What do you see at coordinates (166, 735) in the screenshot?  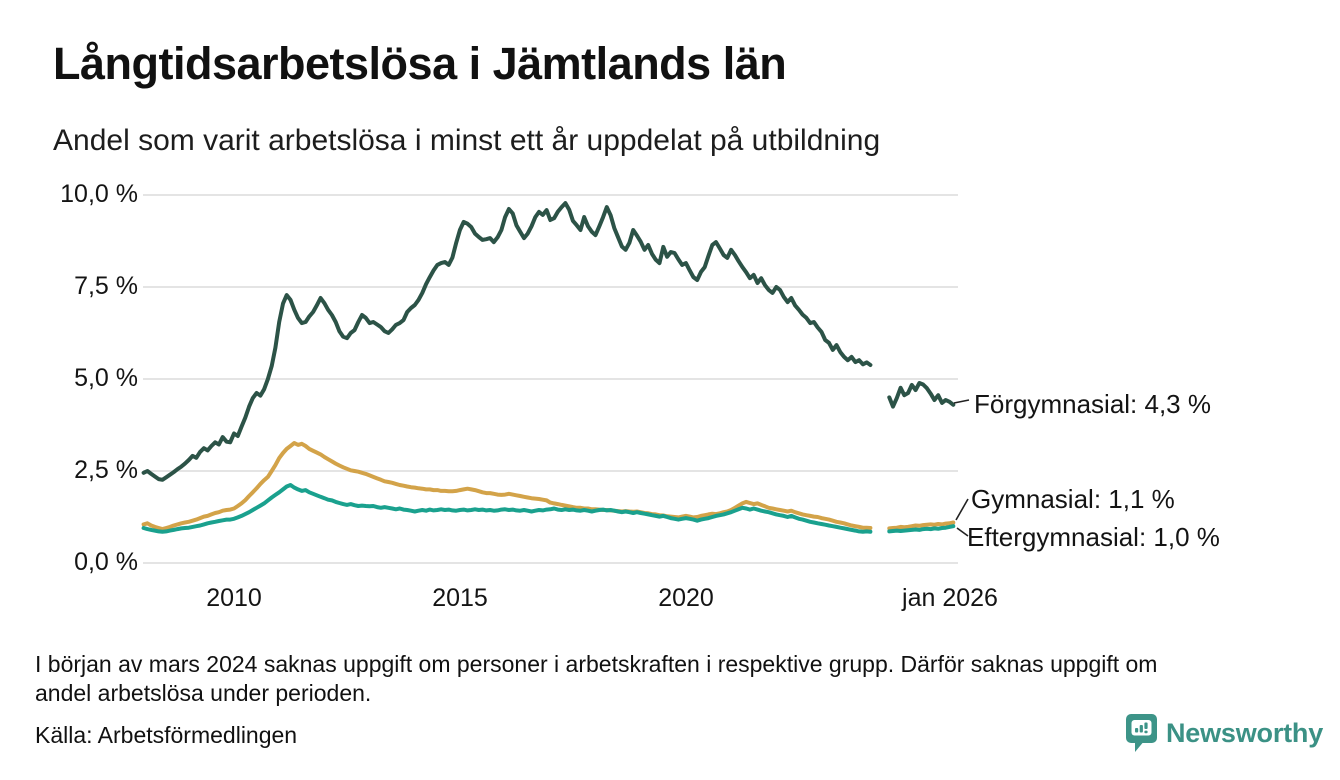 I see `source-line: Källa: Arbetsförmedlingen` at bounding box center [166, 735].